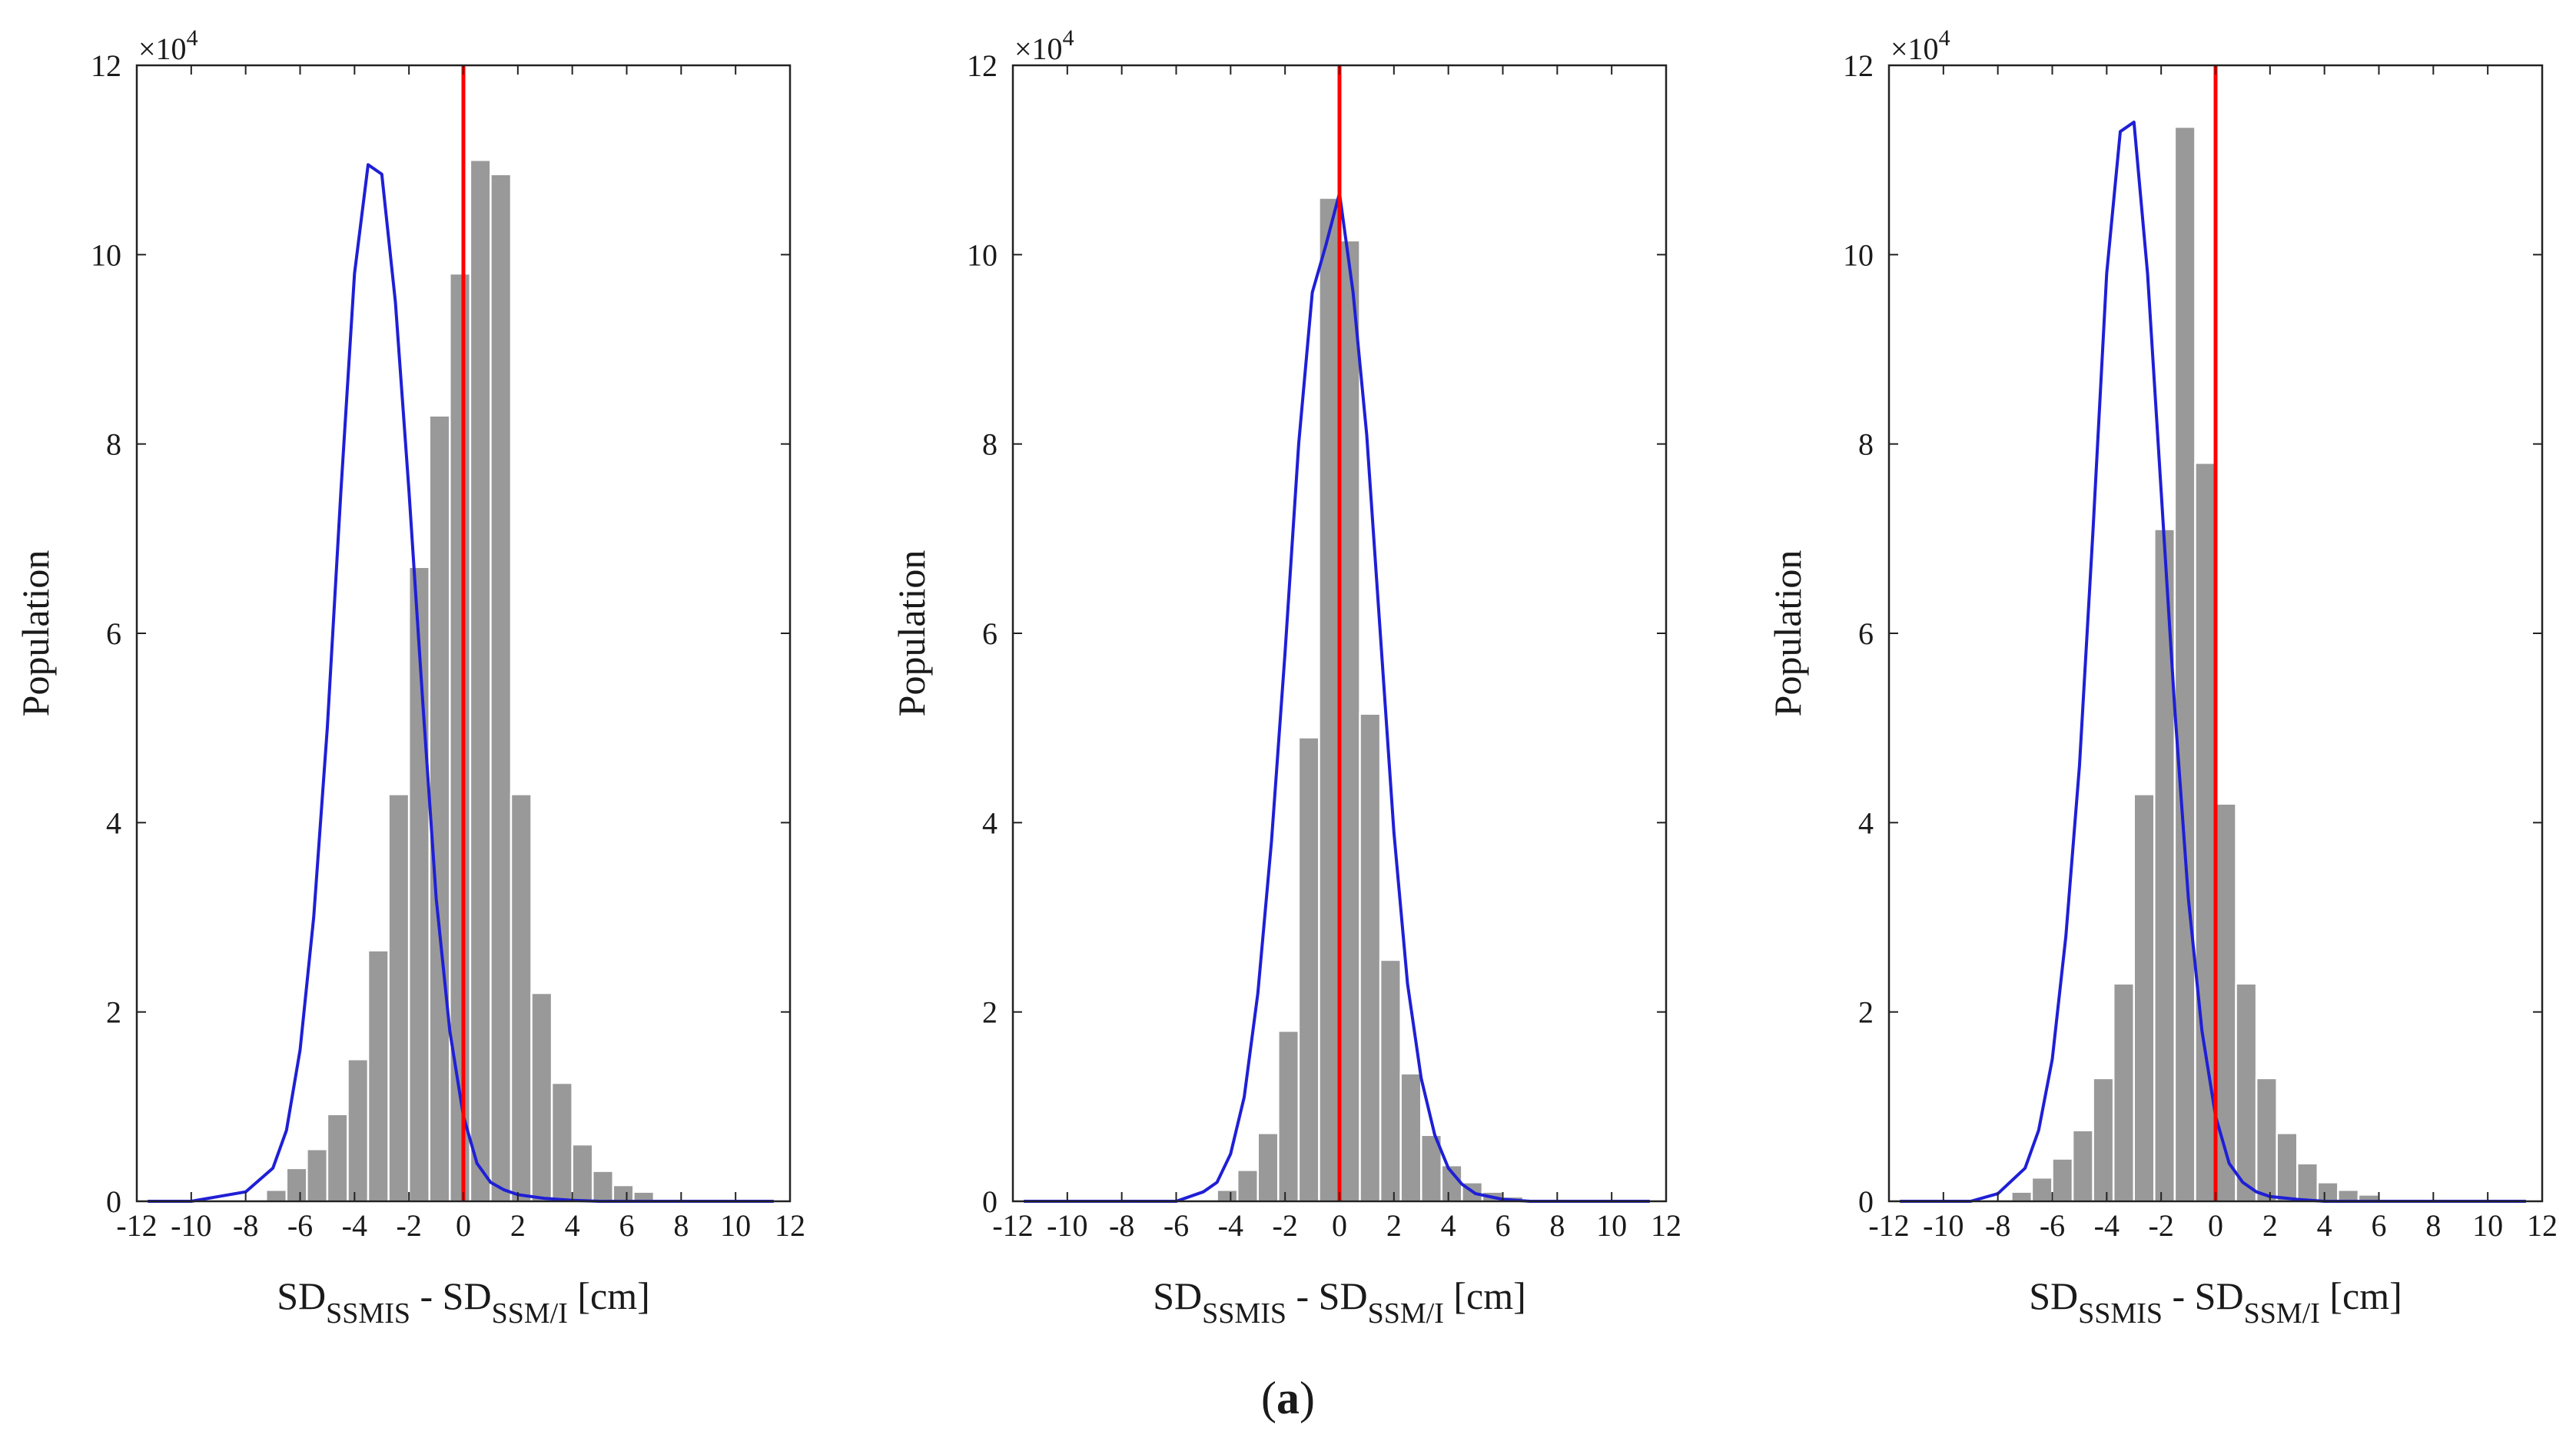 This screenshot has height=1448, width=2576. I want to click on y-tick-label: 10, so click(1858, 255).